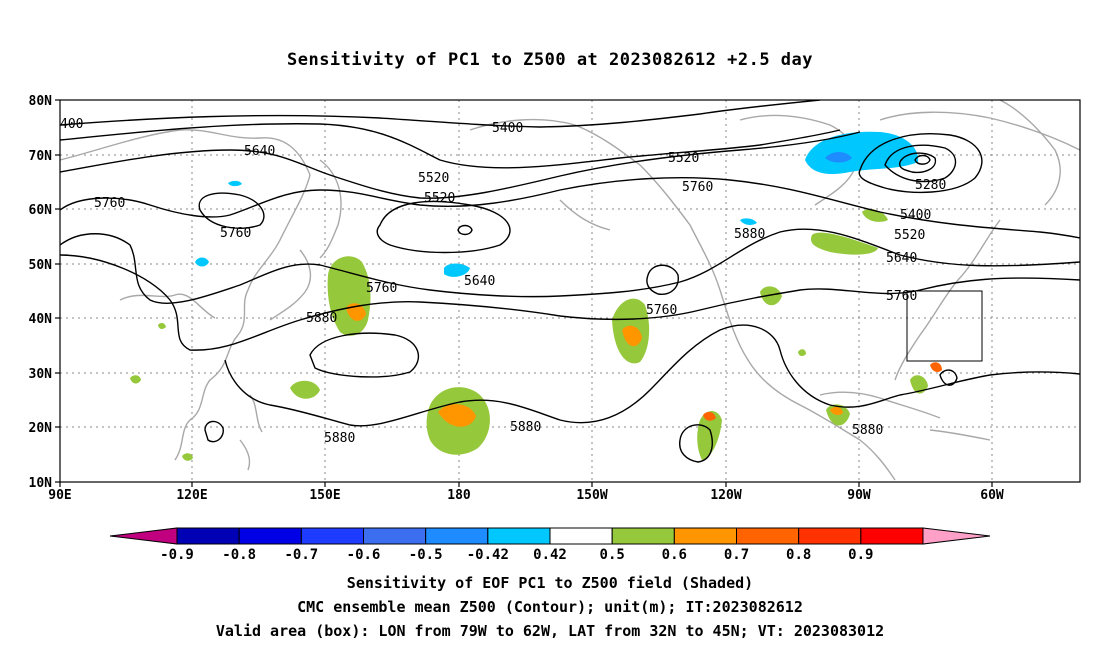 The height and width of the screenshot is (650, 1100). What do you see at coordinates (591, 495) in the screenshot?
I see `lon-label: 150W` at bounding box center [591, 495].